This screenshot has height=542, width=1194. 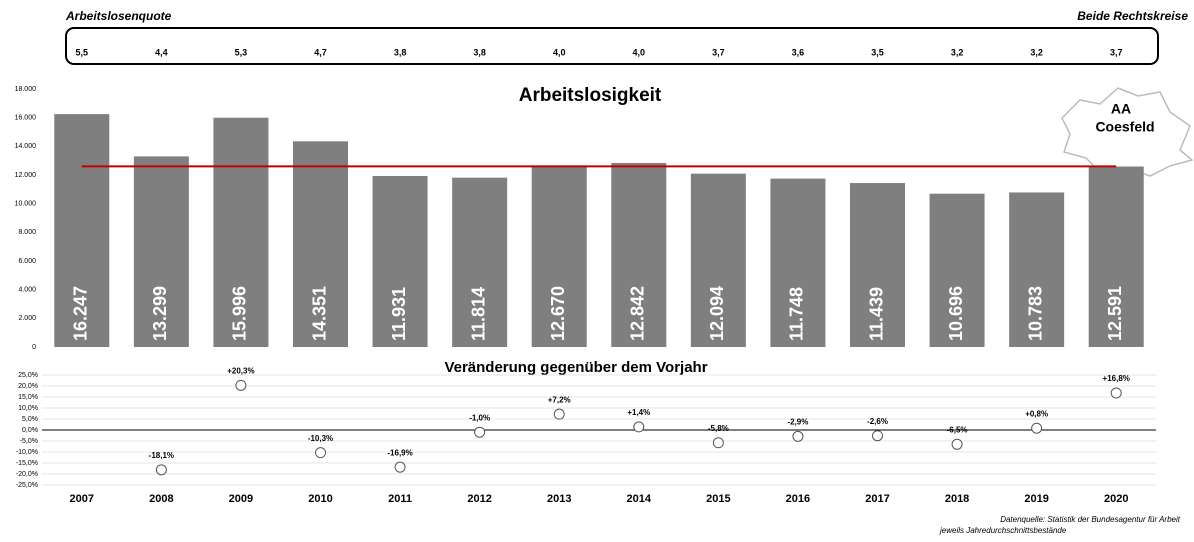 What do you see at coordinates (612, 46) in the screenshot?
I see `rate-box` at bounding box center [612, 46].